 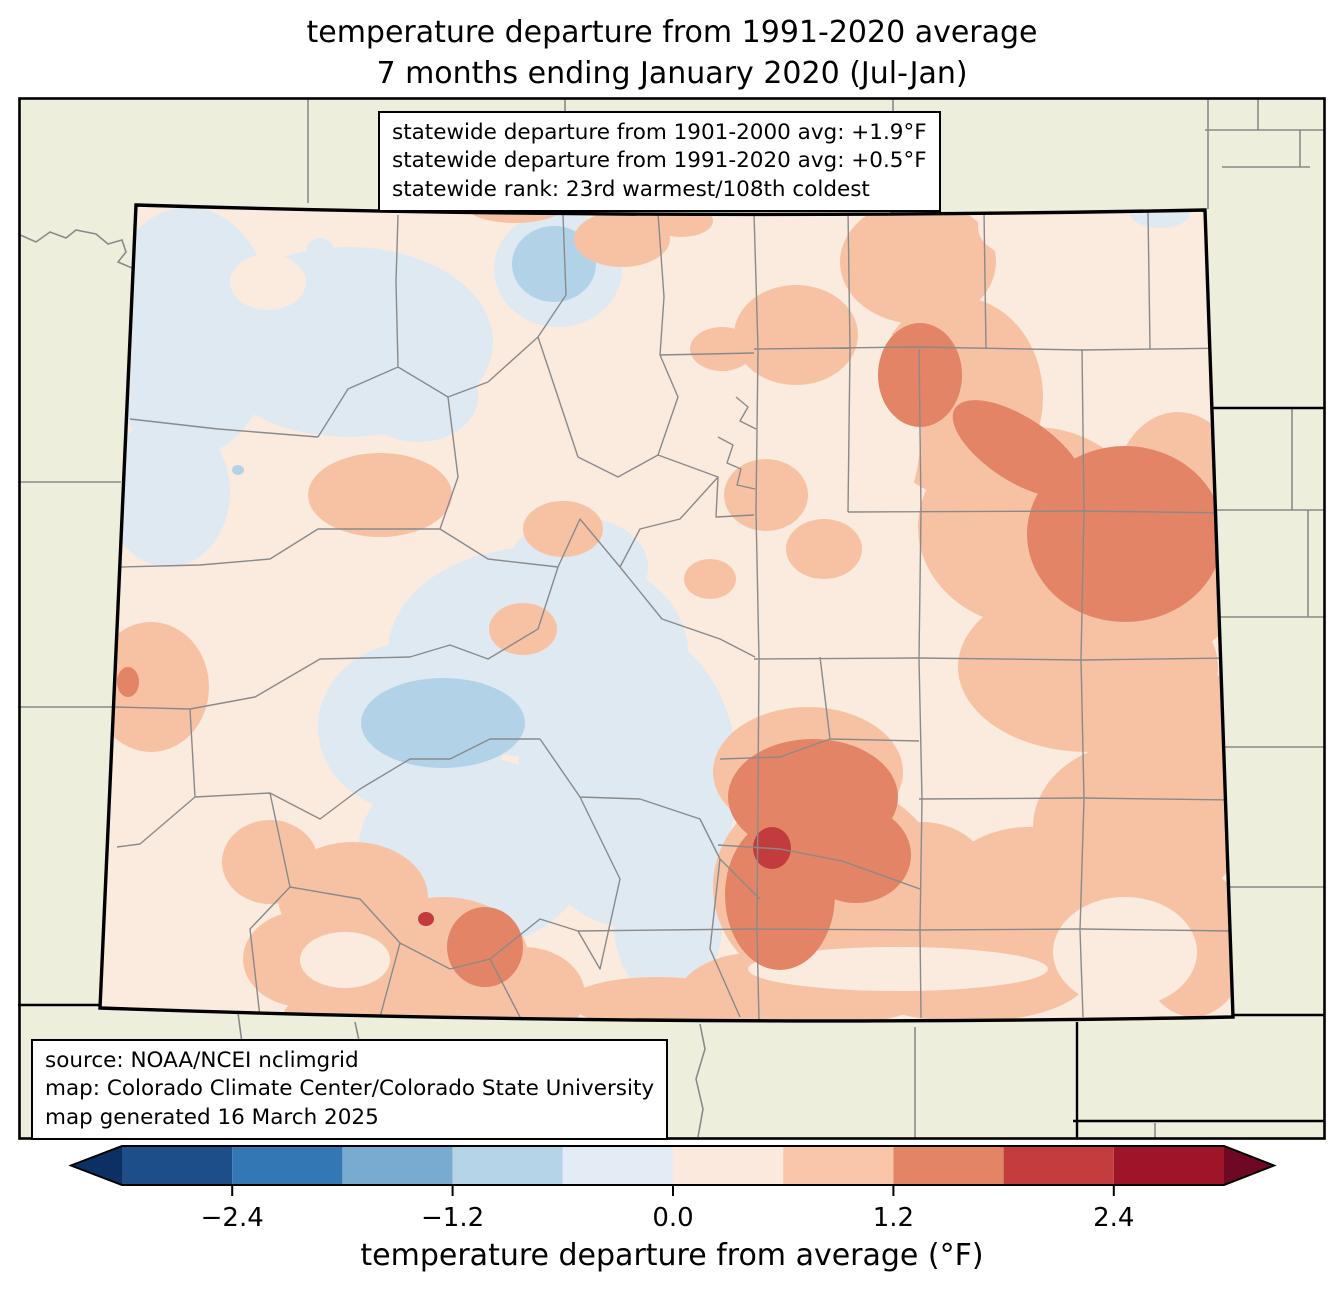 I want to click on title-line-2: 7 months ending January 2020 (Jul-Jan), so click(x=672, y=74).